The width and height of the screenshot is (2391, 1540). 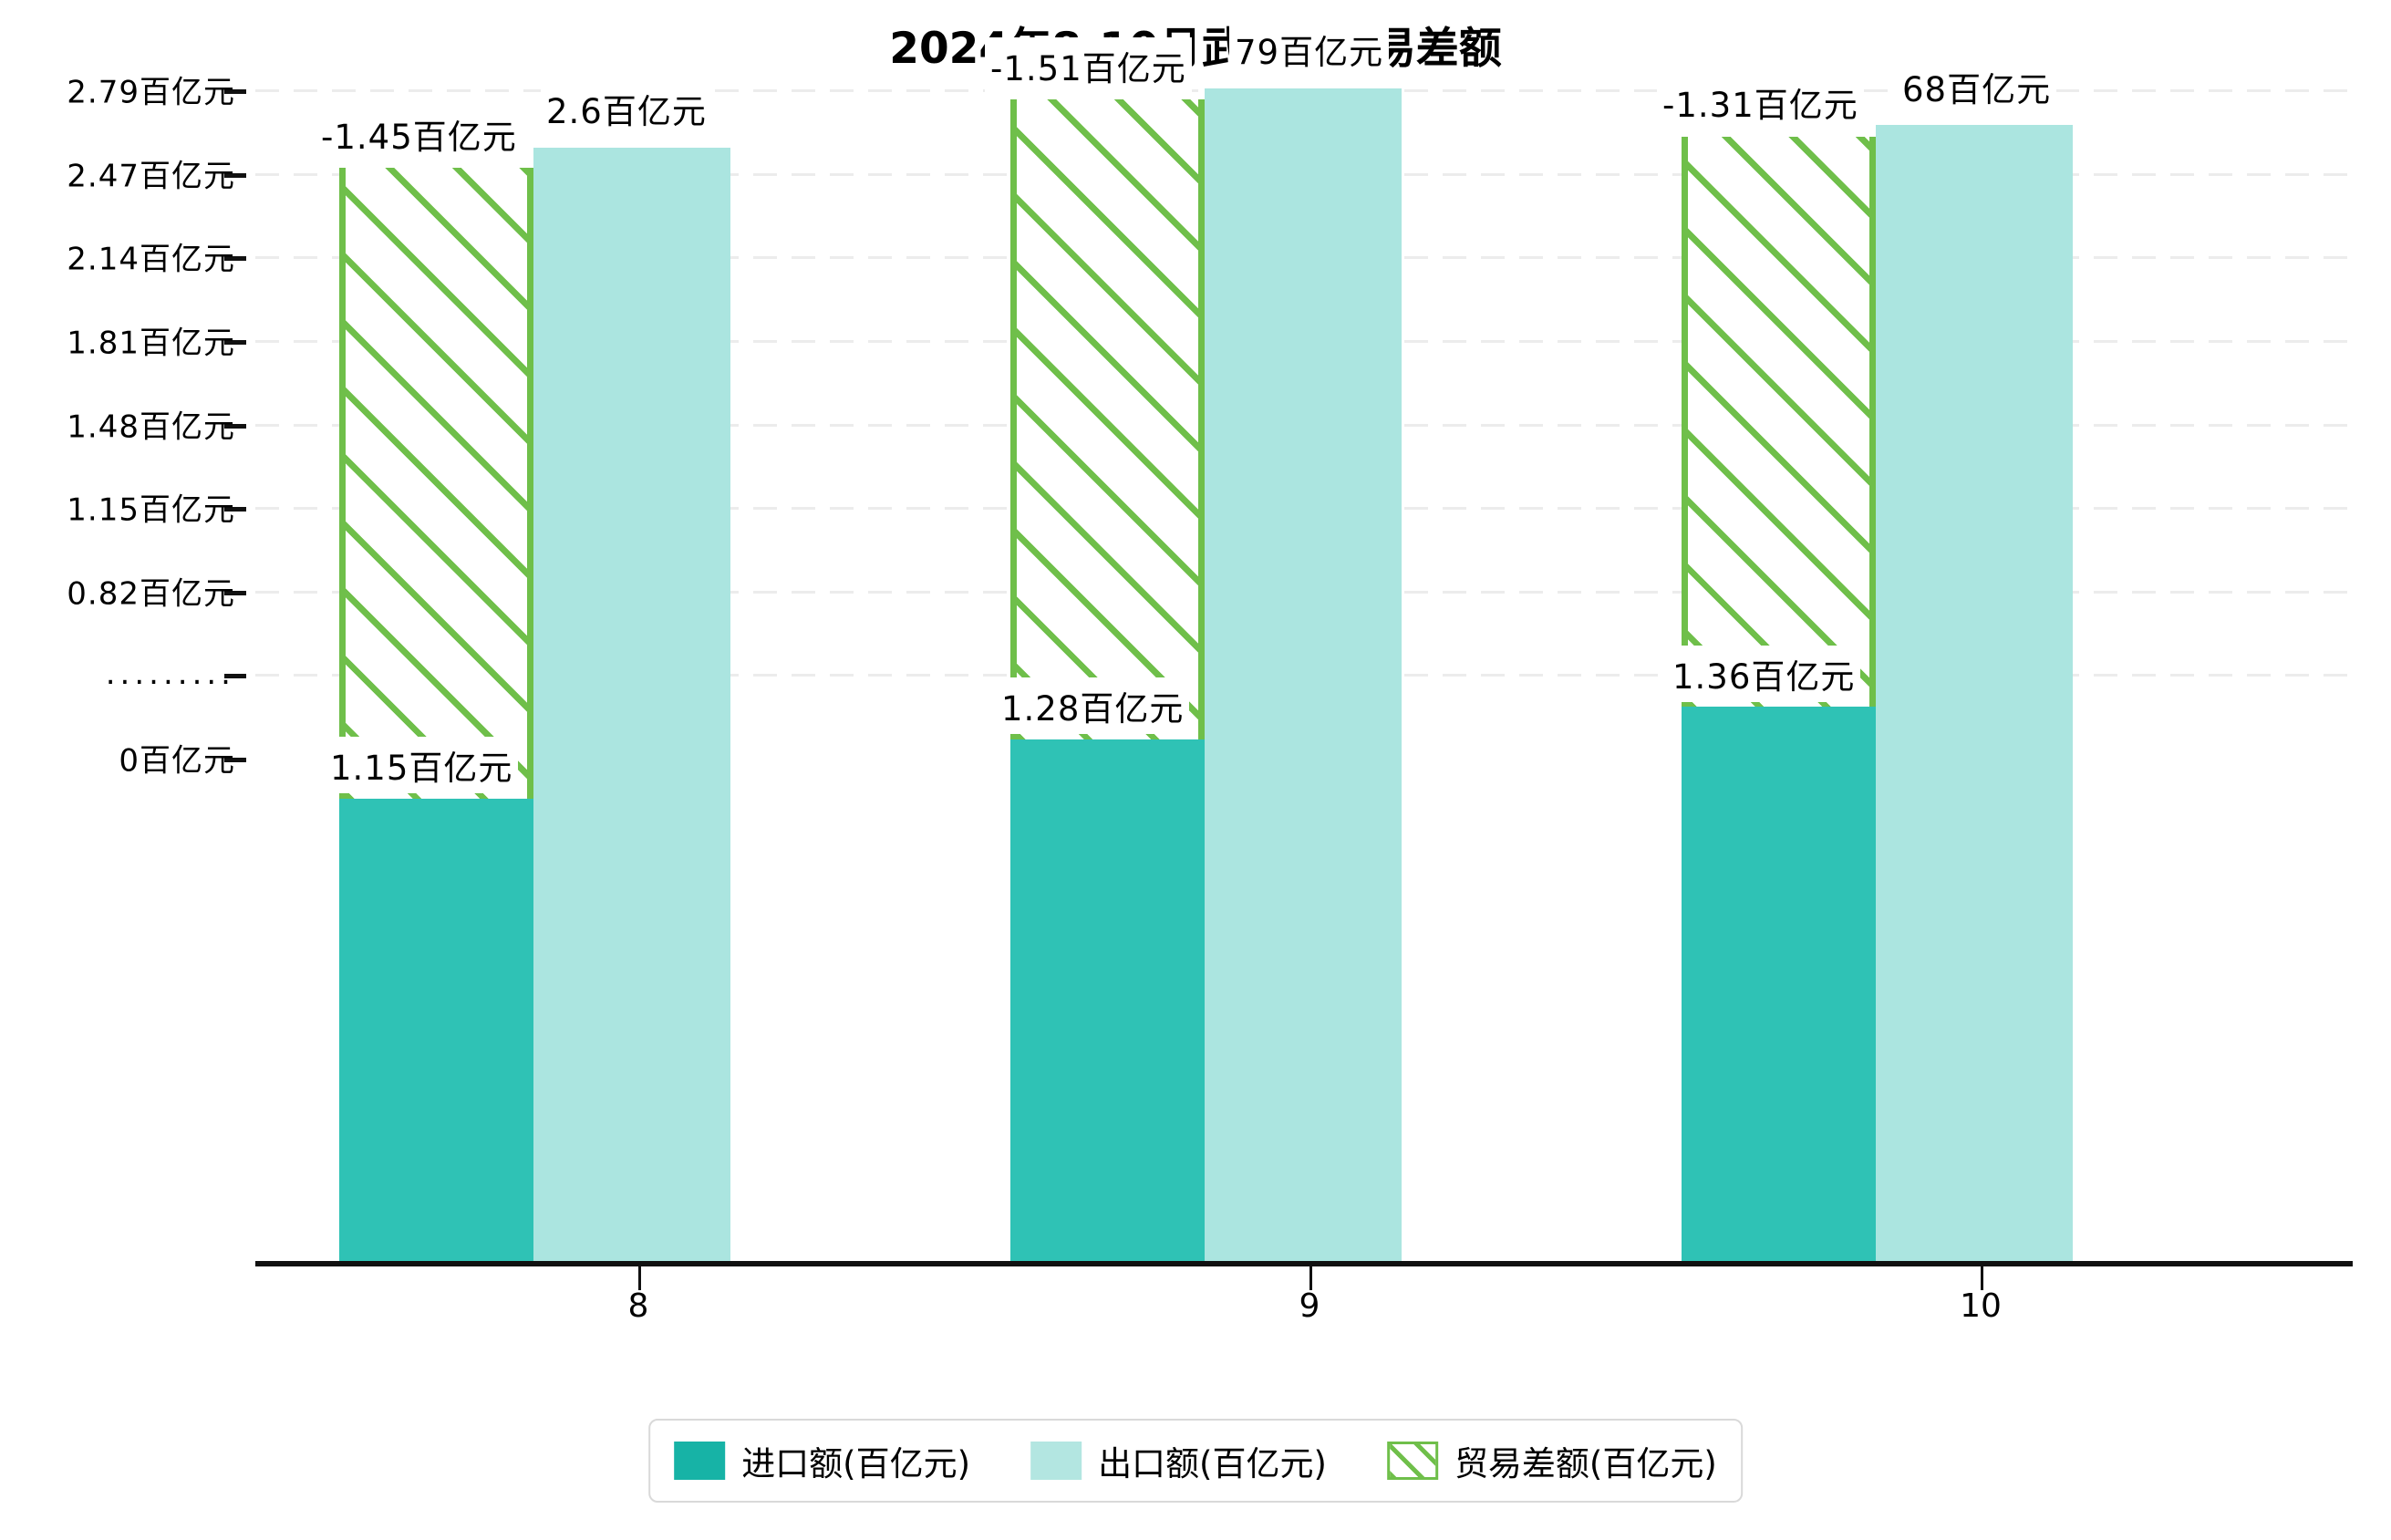 I want to click on y-tick-label: 0.82百亿元, so click(x=151, y=594).